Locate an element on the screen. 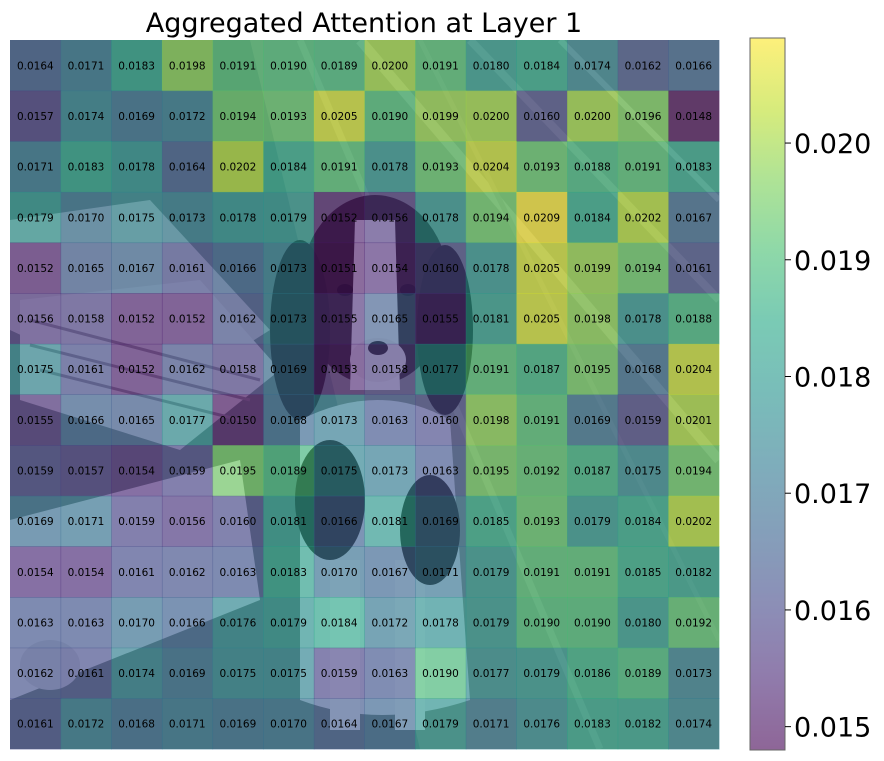  heatmap-cell-label: 0.0162 is located at coordinates (187, 370).